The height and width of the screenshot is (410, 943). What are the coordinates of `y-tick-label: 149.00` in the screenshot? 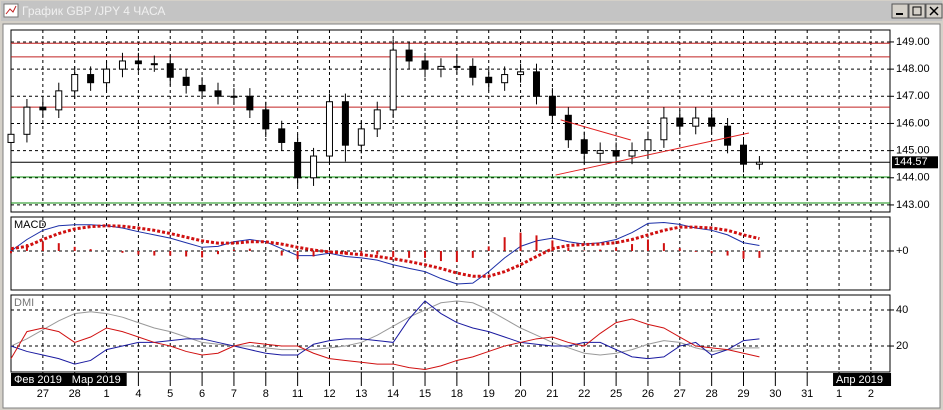 It's located at (913, 42).